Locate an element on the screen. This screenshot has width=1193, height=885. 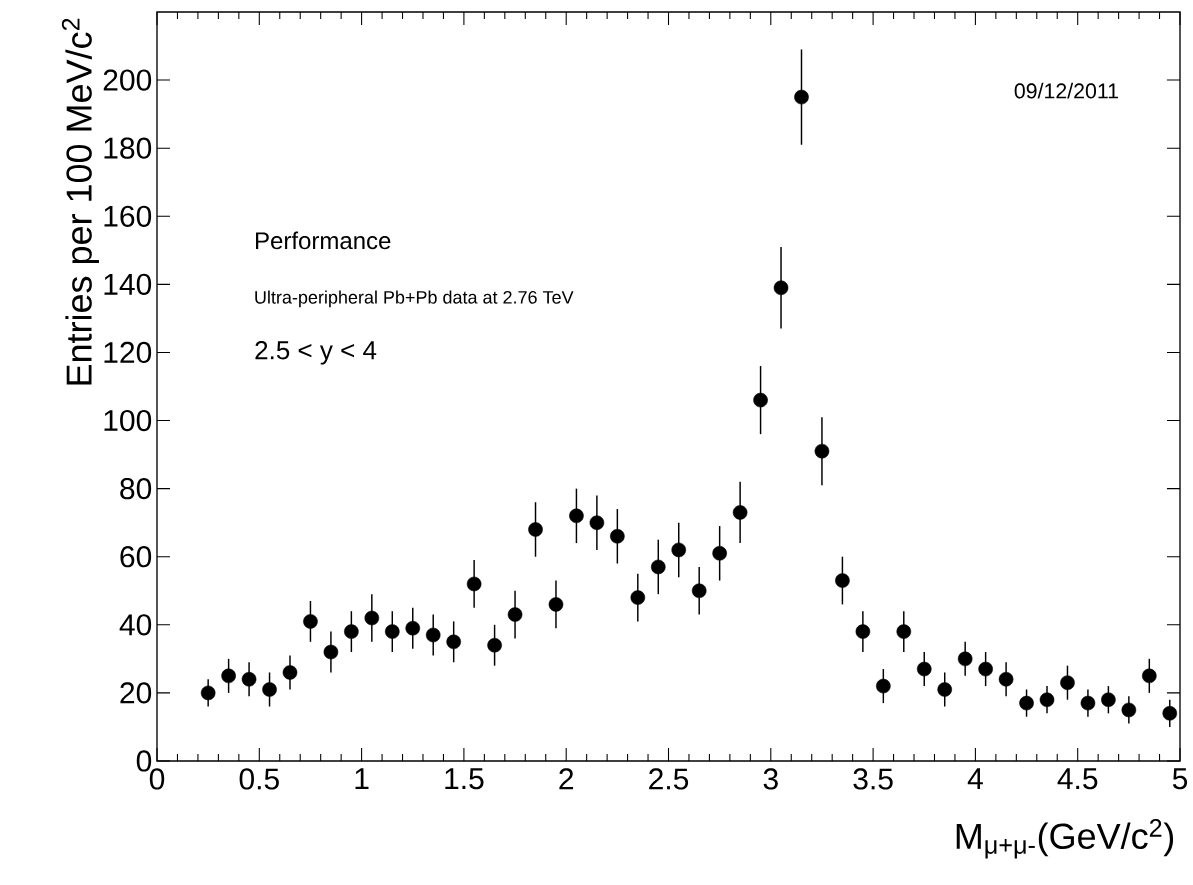
y-tick-label: 180 is located at coordinates (128, 148).